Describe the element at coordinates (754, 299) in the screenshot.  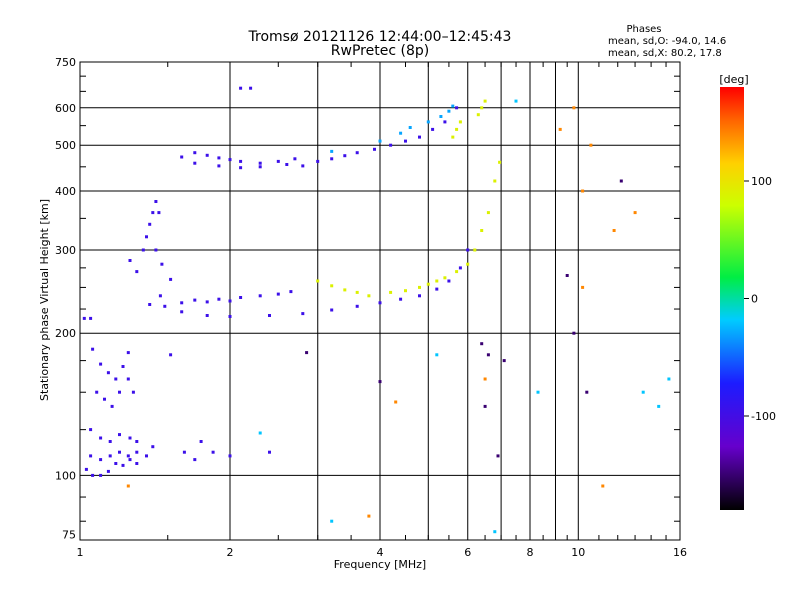
I see `colorbar-tick-label: 0` at that location.